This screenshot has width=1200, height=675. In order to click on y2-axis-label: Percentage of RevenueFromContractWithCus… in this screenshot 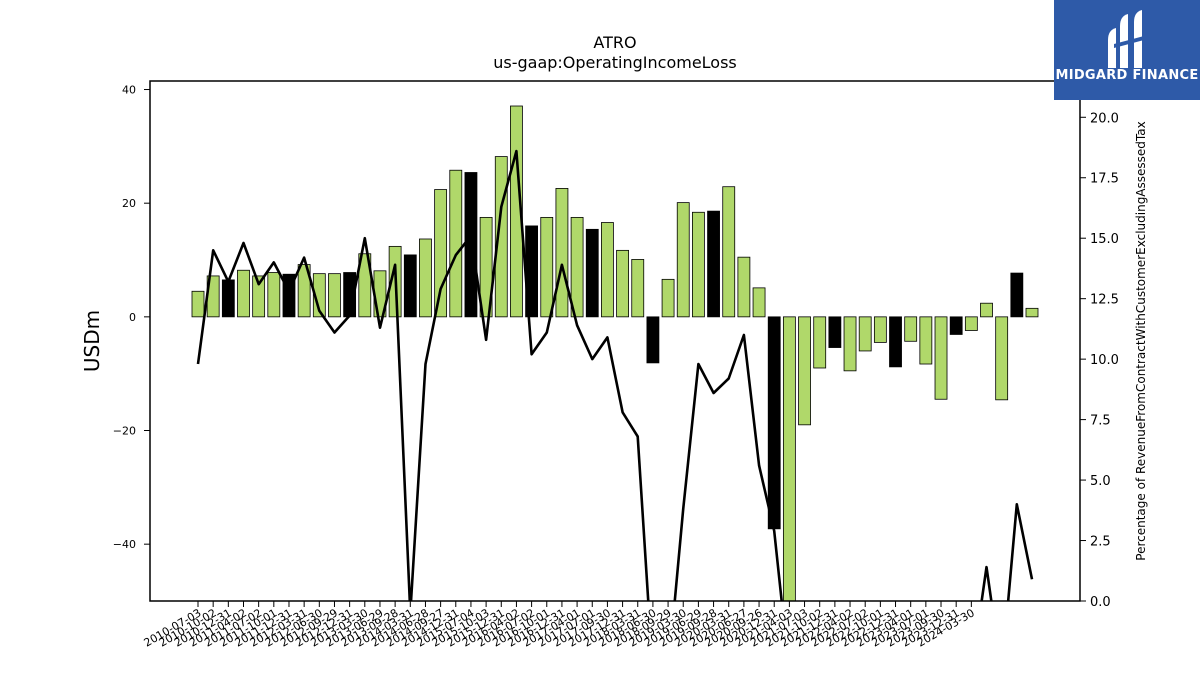, I will do `click(1141, 340)`.